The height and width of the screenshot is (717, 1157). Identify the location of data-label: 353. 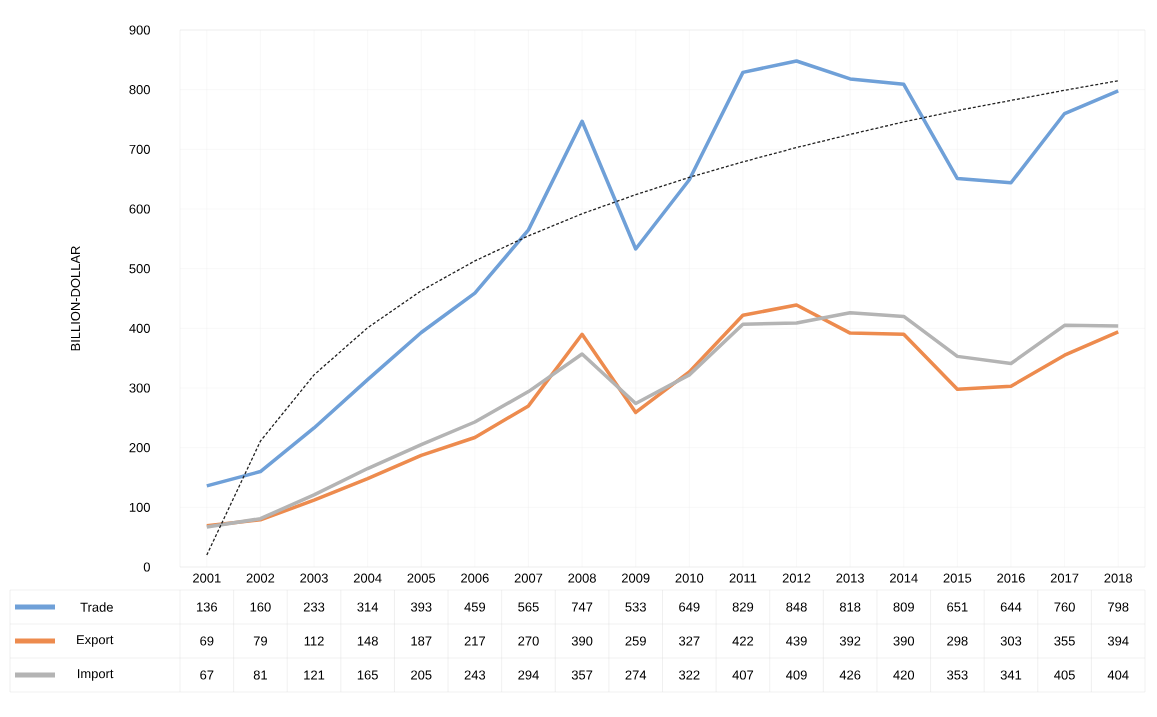
(957, 675).